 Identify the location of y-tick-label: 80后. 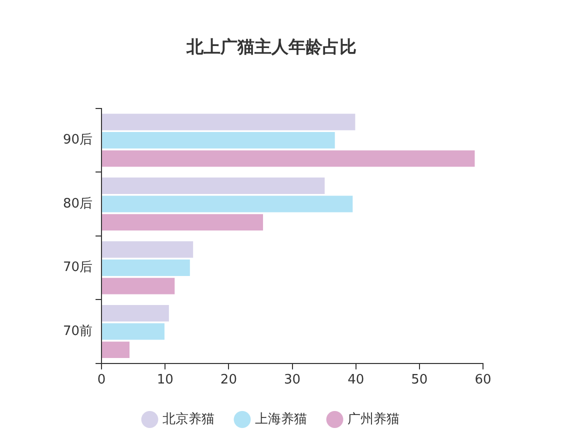
(77, 204).